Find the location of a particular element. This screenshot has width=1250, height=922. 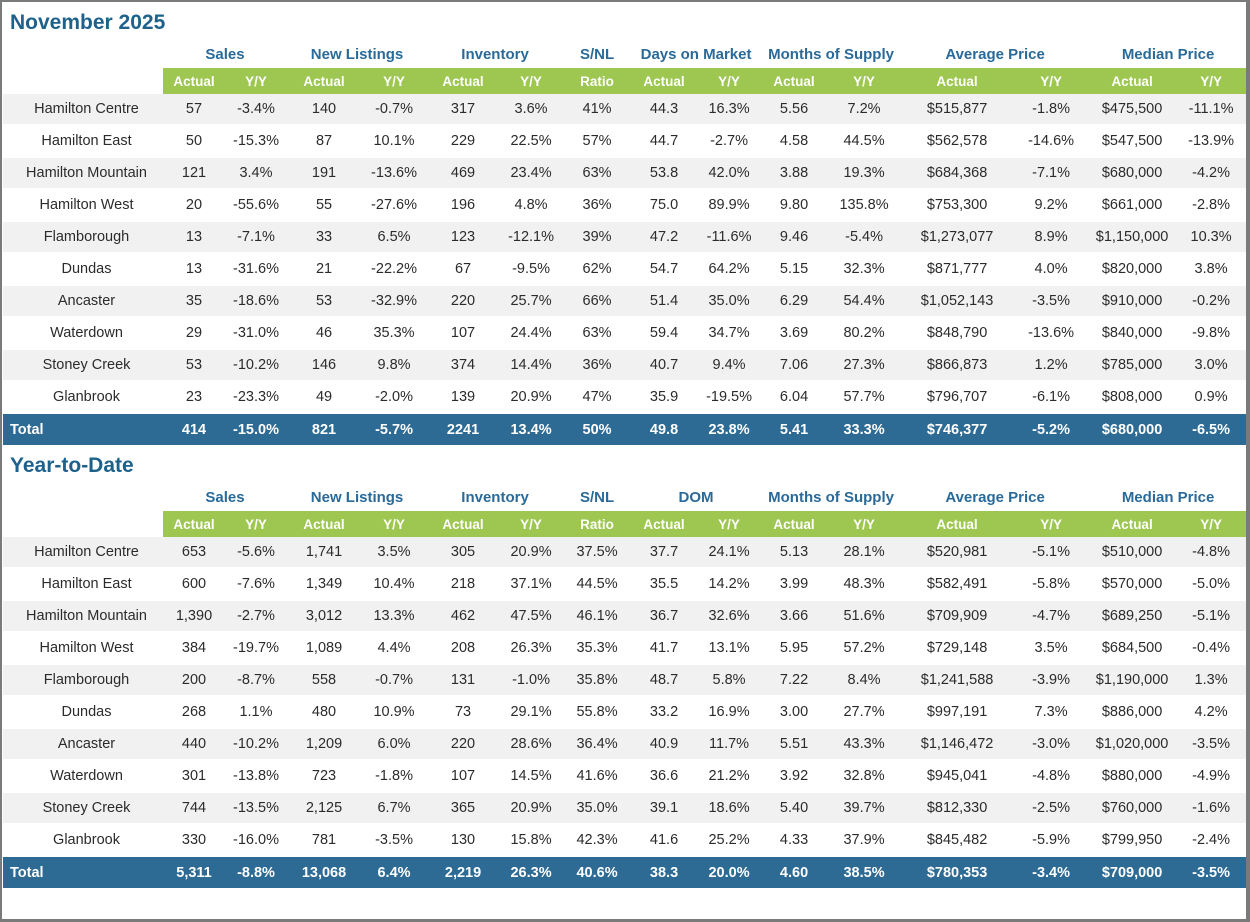

value-cell: -4.7% is located at coordinates (1051, 617).